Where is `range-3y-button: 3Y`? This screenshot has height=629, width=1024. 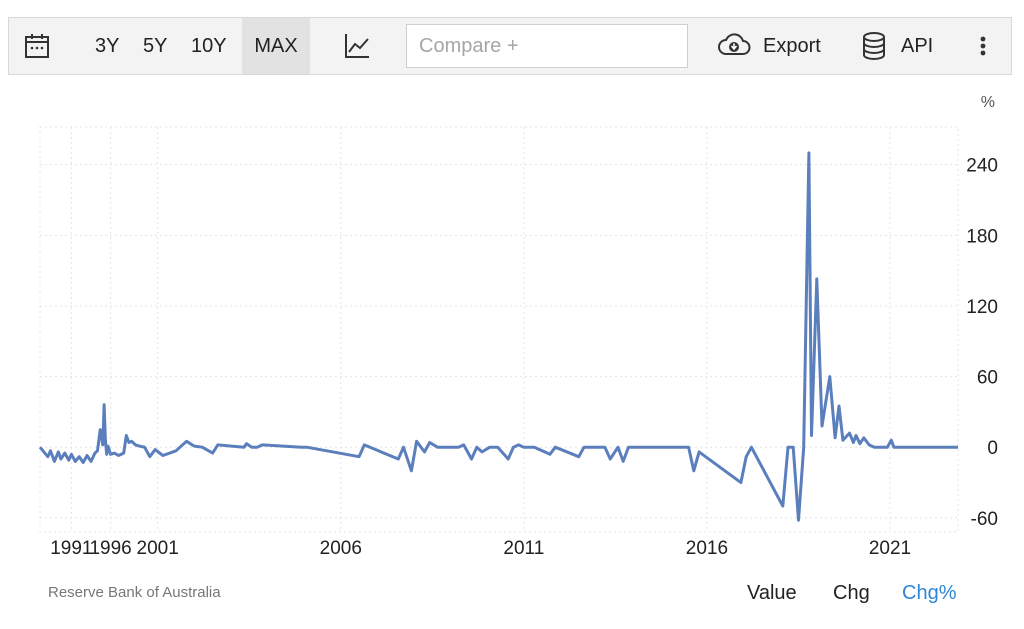 range-3y-button: 3Y is located at coordinates (107, 46).